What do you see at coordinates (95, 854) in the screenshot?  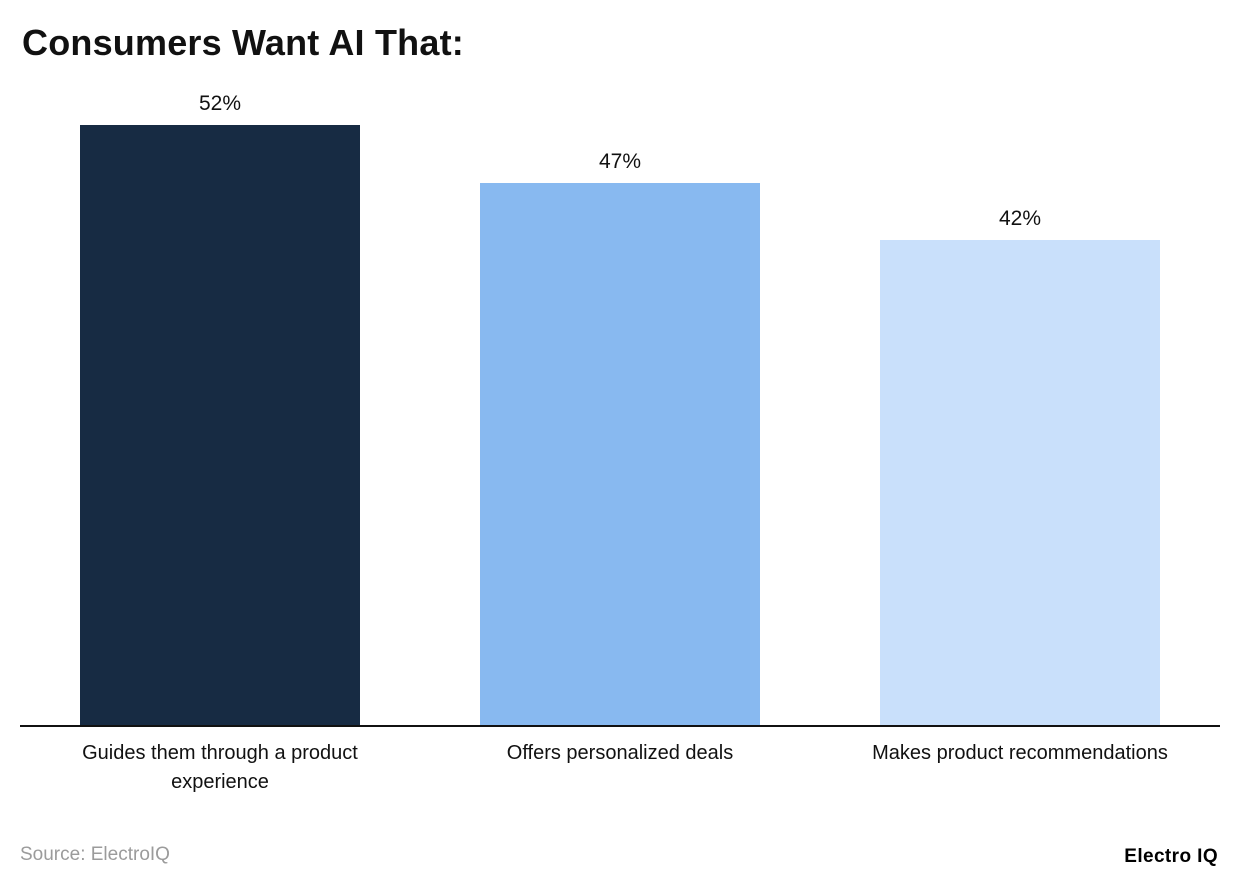 I see `source-note: Source: ElectroIQ` at bounding box center [95, 854].